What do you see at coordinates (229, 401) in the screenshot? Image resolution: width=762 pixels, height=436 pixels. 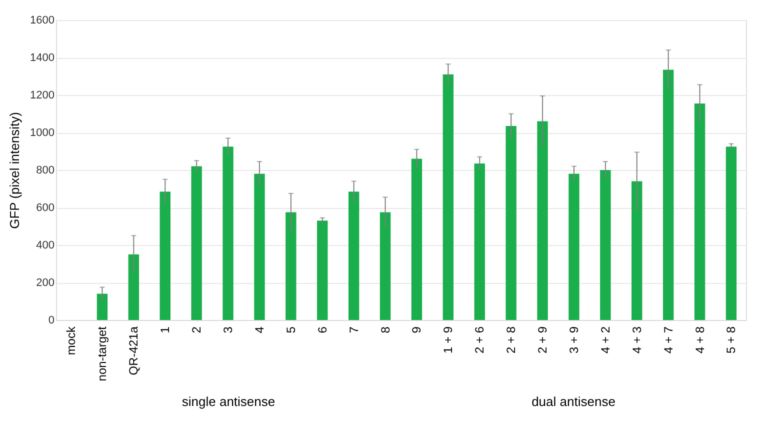 I see `text: single antisense` at bounding box center [229, 401].